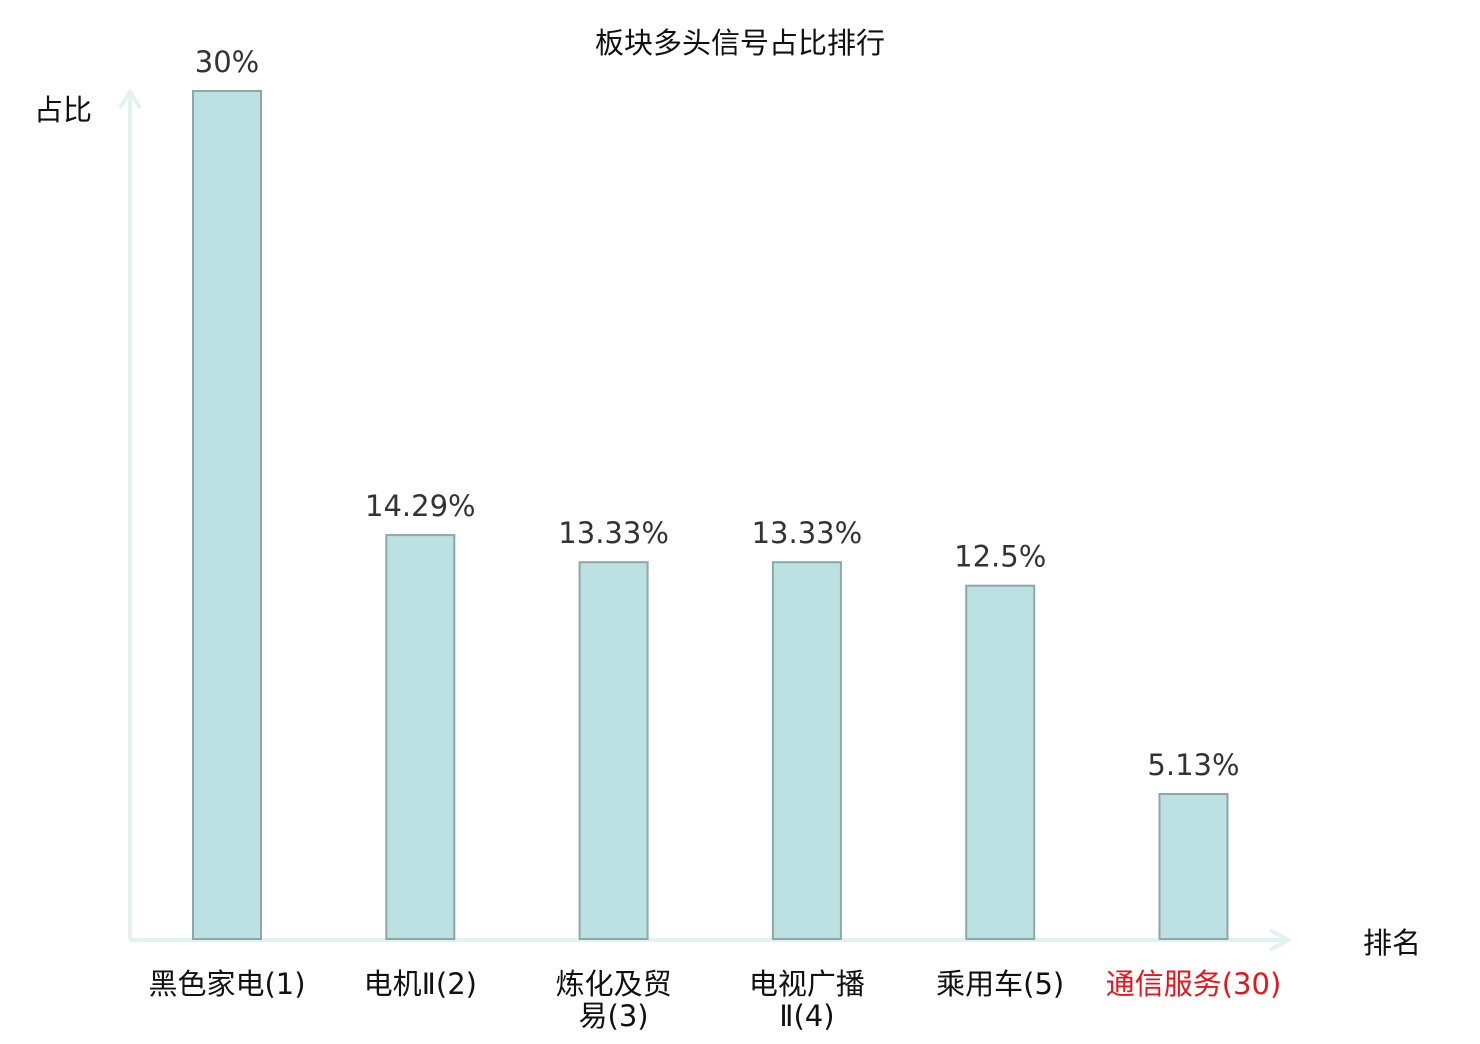 The image size is (1480, 1044). What do you see at coordinates (806, 1016) in the screenshot?
I see `x-tick-label: Ⅱ(4)` at bounding box center [806, 1016].